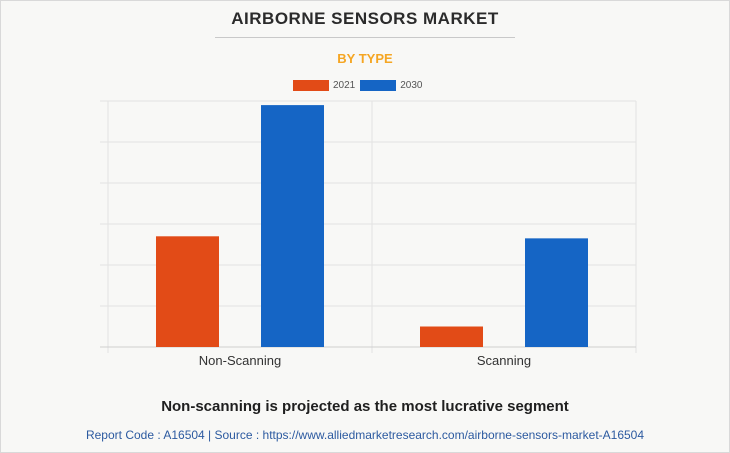 The width and height of the screenshot is (730, 453). Describe the element at coordinates (292, 226) in the screenshot. I see `bar-2030-non-scanning` at that location.